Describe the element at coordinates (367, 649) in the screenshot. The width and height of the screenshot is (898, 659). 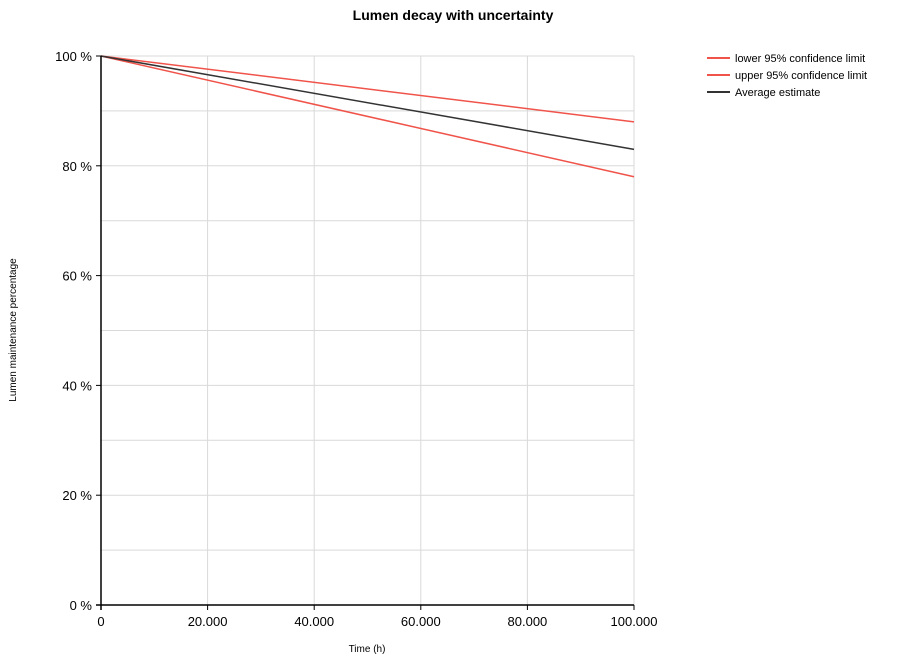
I see `x-axis-label: Time (h)` at that location.